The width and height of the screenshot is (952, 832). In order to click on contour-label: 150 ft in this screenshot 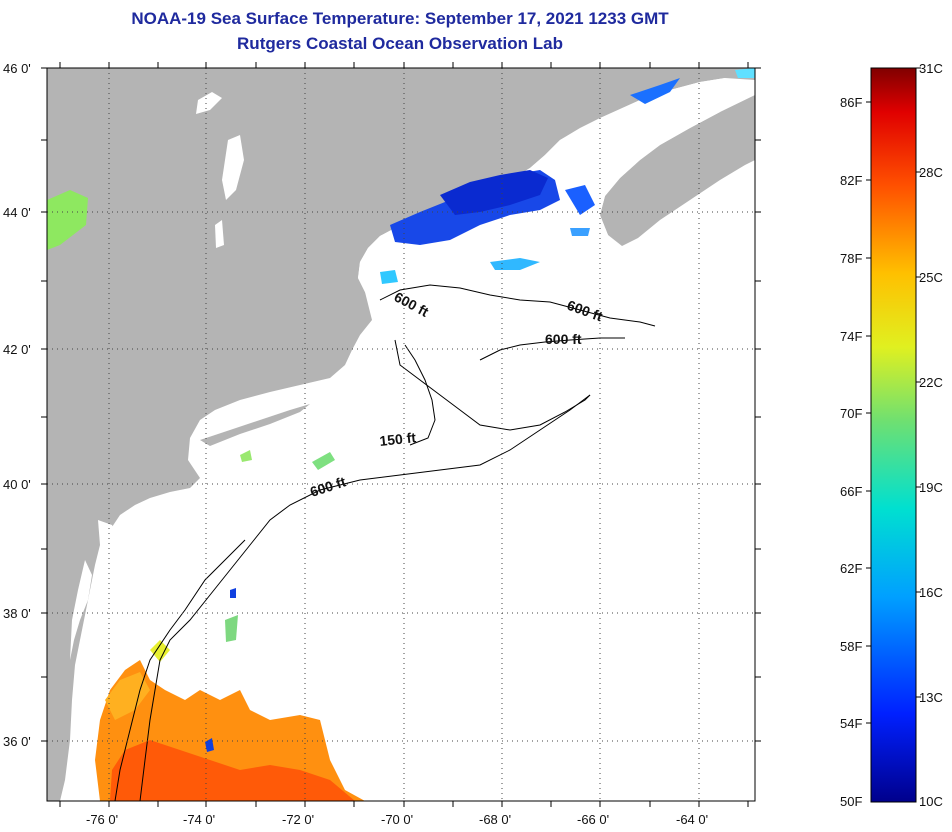, I will do `click(398, 439)`.